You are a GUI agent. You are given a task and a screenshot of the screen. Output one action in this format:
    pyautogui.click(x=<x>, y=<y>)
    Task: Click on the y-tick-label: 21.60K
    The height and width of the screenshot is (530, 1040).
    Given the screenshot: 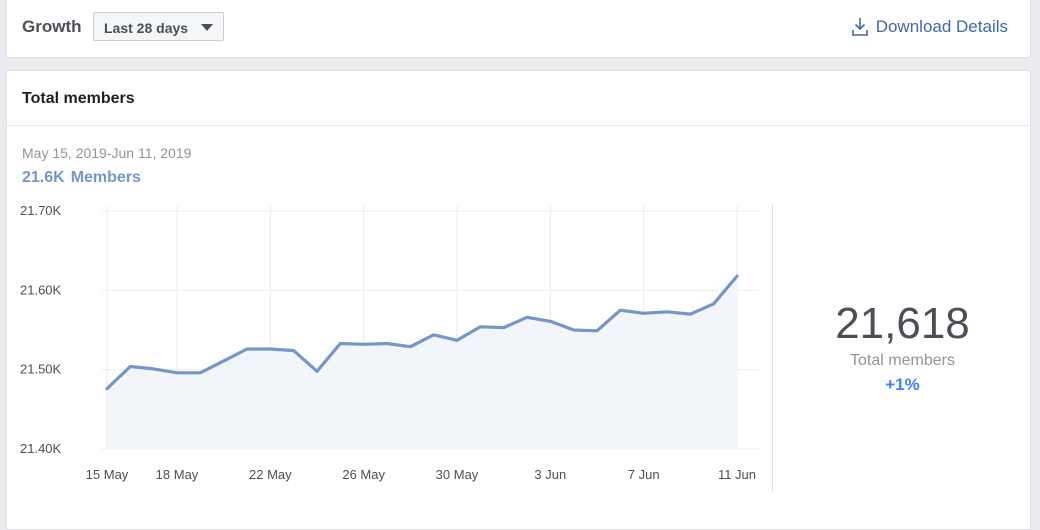 What is the action you would take?
    pyautogui.click(x=41, y=289)
    